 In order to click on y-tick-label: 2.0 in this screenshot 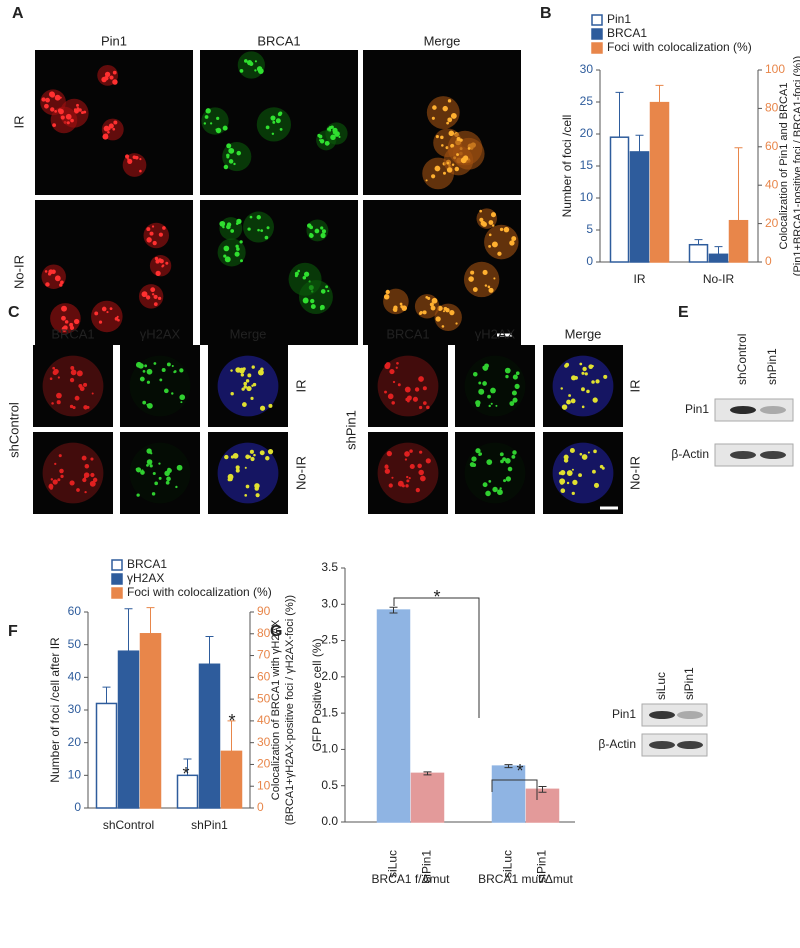, I will do `click(329, 676)`.